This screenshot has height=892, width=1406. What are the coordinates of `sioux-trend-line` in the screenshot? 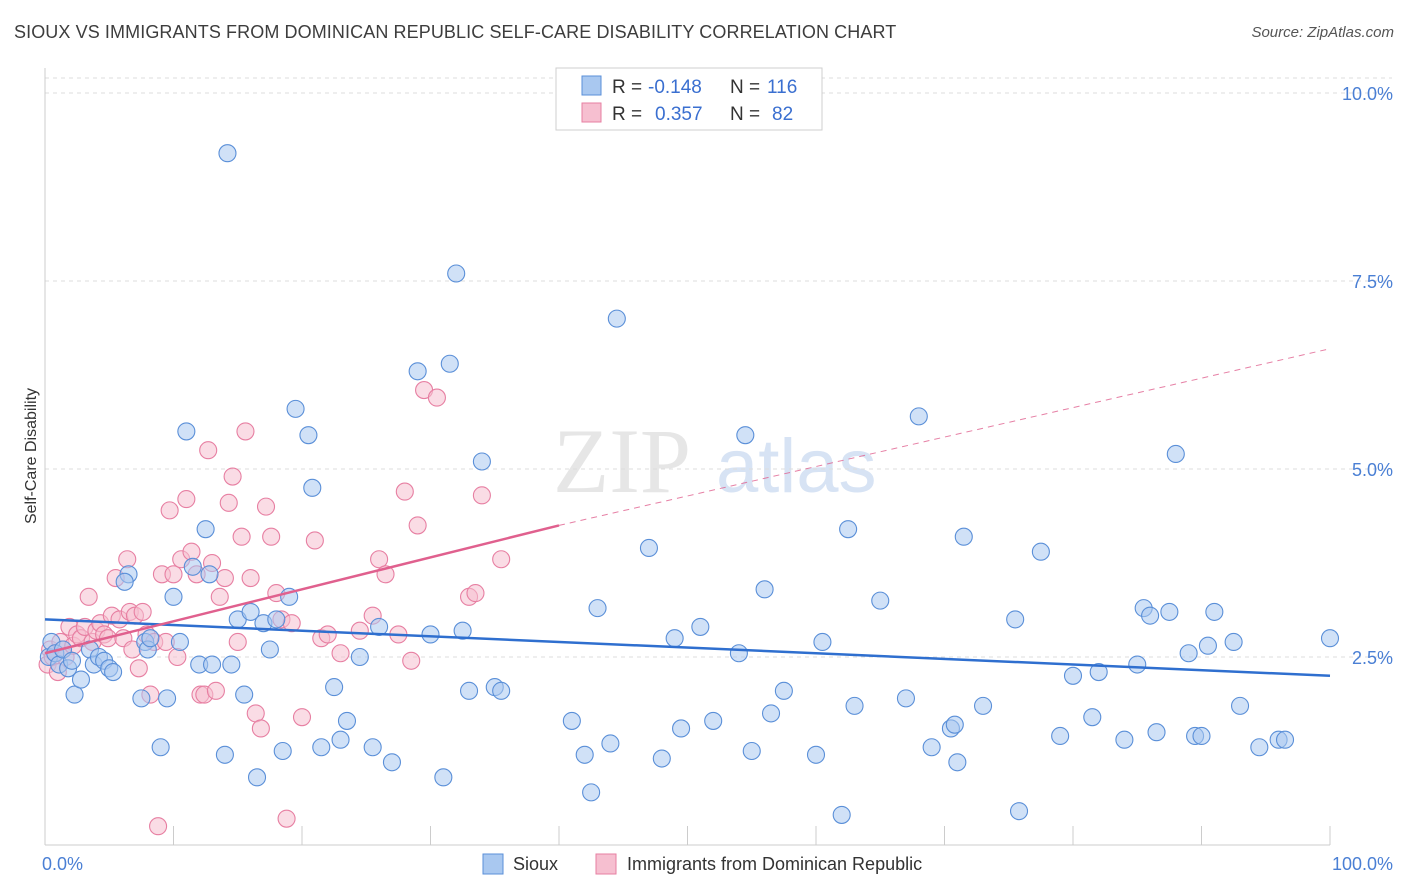 It's located at (687, 648).